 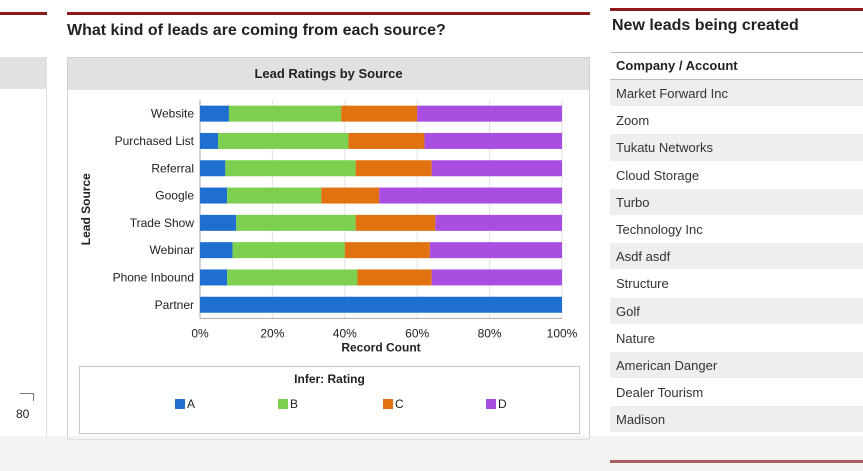 What do you see at coordinates (272, 333) in the screenshot?
I see `x-tick-label: 20%` at bounding box center [272, 333].